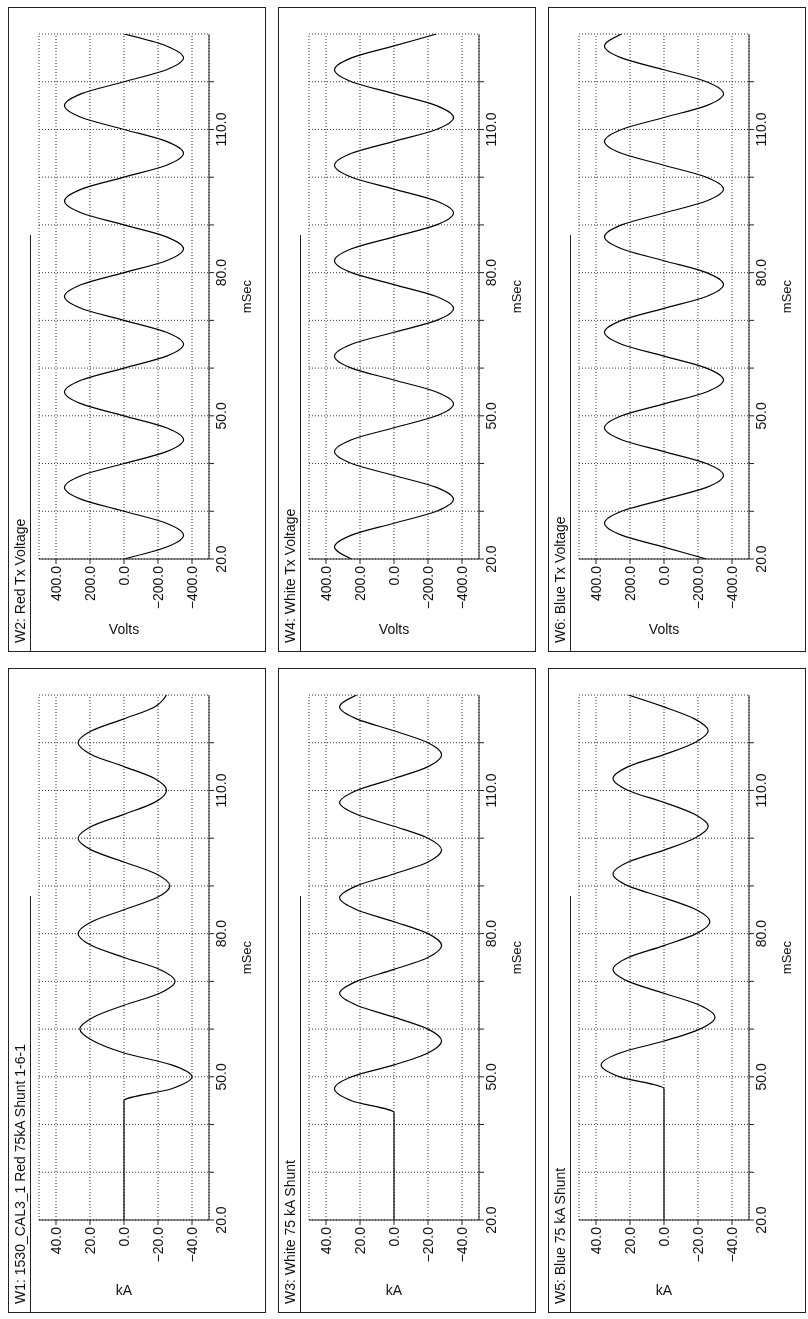  I want to click on text: W3: White 75 kA Shunt, so click(290, 1104).